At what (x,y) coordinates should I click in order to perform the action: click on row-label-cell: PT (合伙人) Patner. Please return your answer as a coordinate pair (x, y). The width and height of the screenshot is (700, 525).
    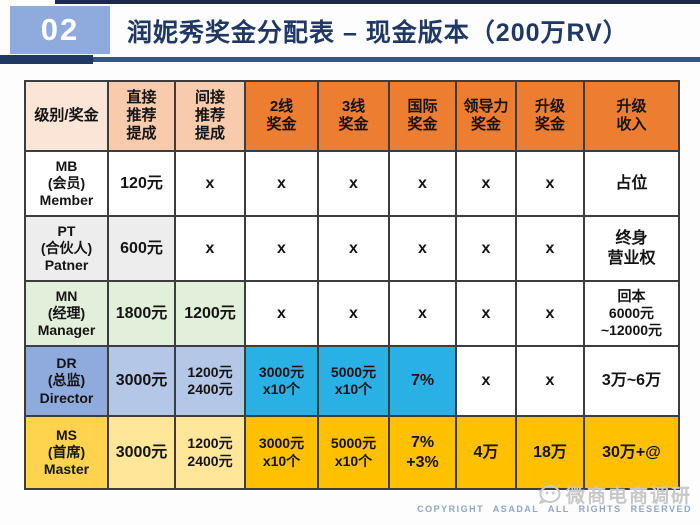
    Looking at the image, I should click on (66, 248).